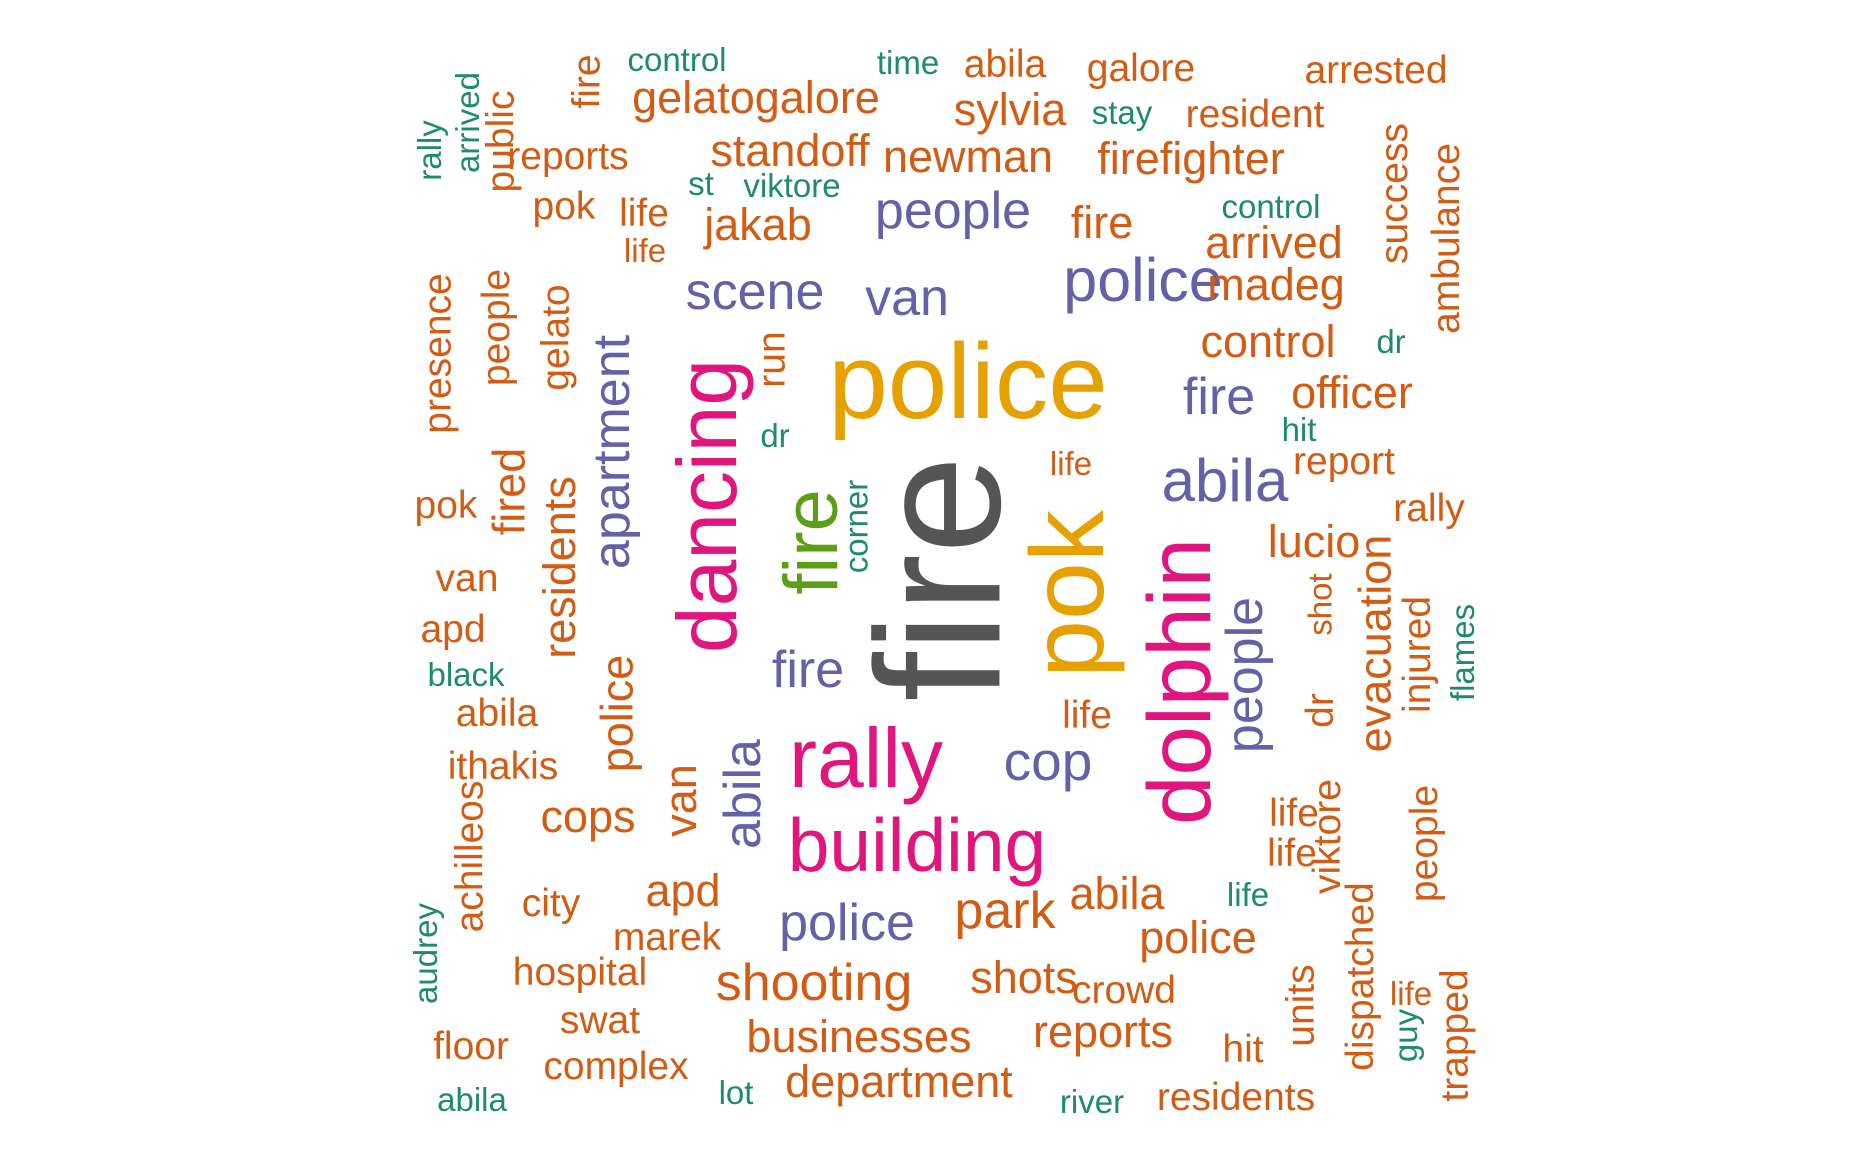 The image size is (1872, 1152). I want to click on word: newman, so click(968, 156).